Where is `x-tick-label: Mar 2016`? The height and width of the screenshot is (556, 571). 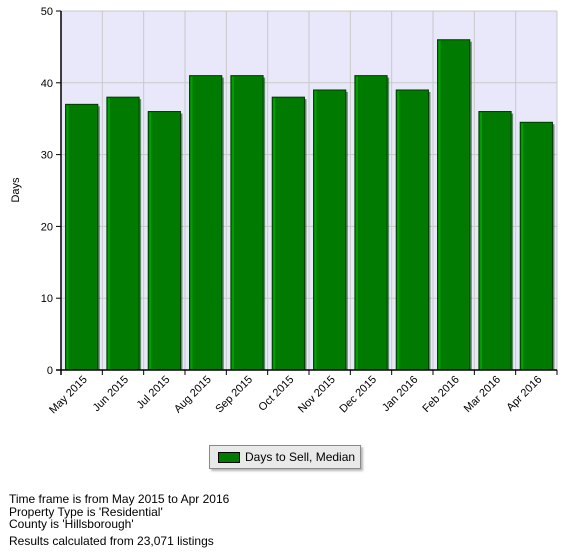 x-tick-label: Mar 2016 is located at coordinates (482, 394).